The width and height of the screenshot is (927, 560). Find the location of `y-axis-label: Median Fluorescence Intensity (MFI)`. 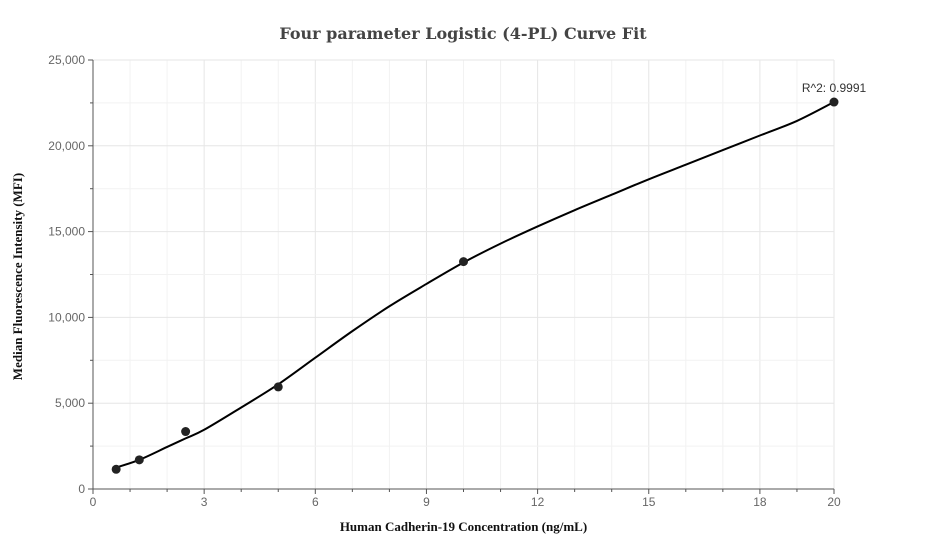

y-axis-label: Median Fluorescence Intensity (MFI) is located at coordinates (17, 276).